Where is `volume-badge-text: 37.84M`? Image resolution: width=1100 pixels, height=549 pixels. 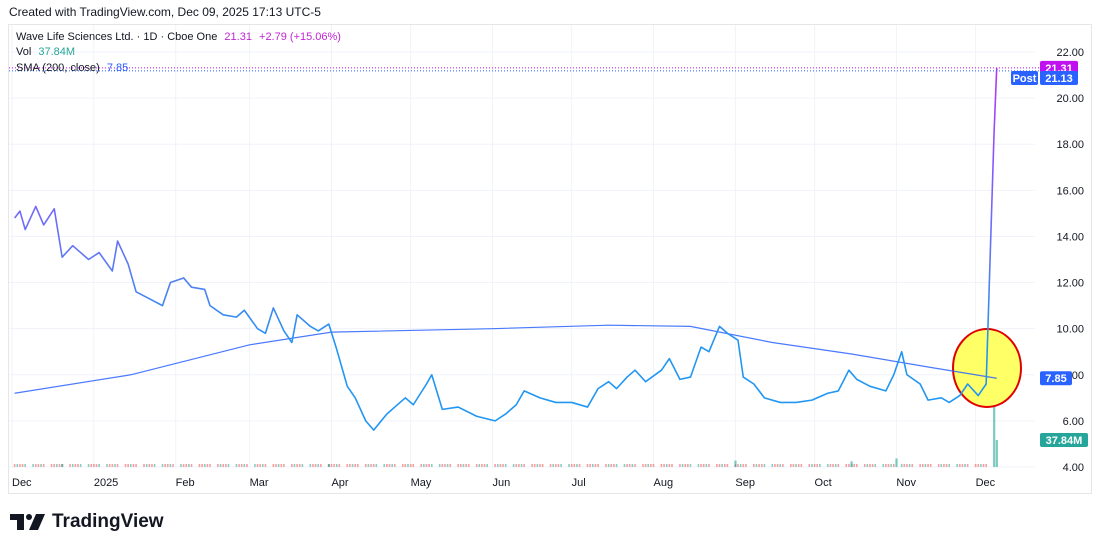
volume-badge-text: 37.84M is located at coordinates (1064, 441).